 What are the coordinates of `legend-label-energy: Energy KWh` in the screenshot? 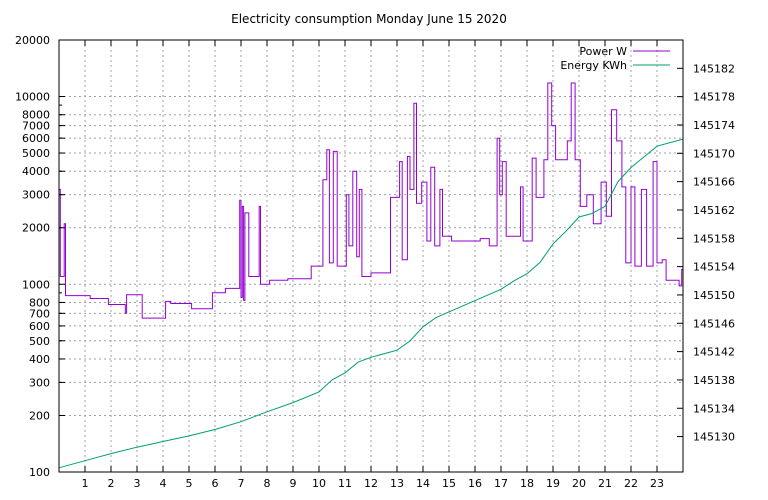 It's located at (593, 65).